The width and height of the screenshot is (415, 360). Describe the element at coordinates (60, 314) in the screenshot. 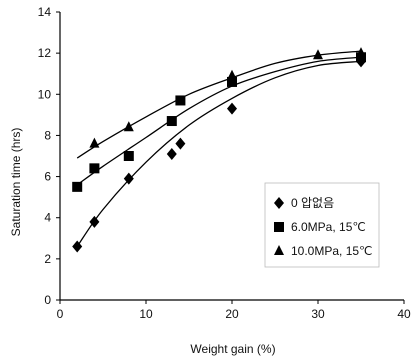

I see `x-tick-label: 0` at that location.